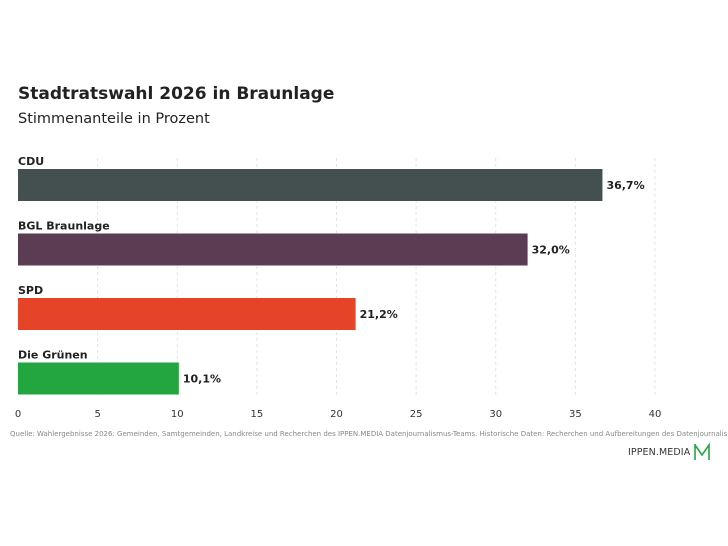 The width and height of the screenshot is (728, 546). I want to click on x-tick-label: 30, so click(495, 414).